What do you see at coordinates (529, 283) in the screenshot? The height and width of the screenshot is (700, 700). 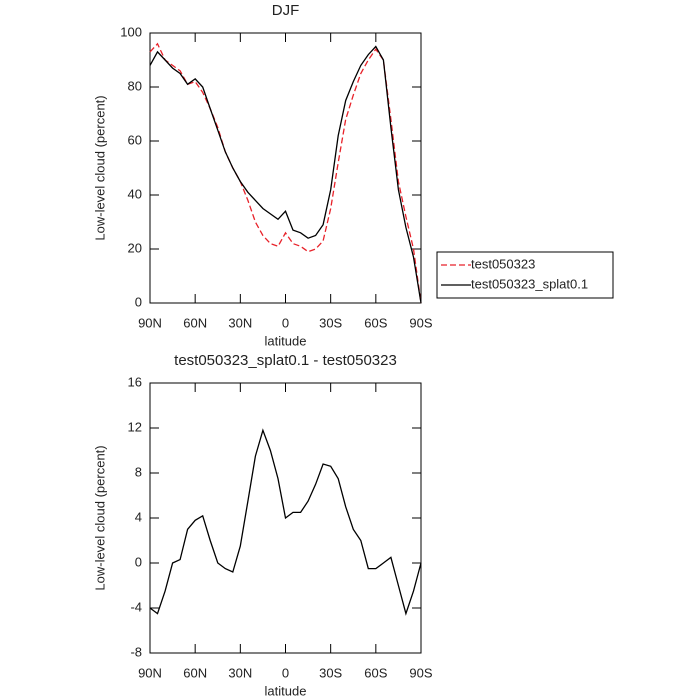 I see `legend-label: test050323_splat0.1` at bounding box center [529, 283].